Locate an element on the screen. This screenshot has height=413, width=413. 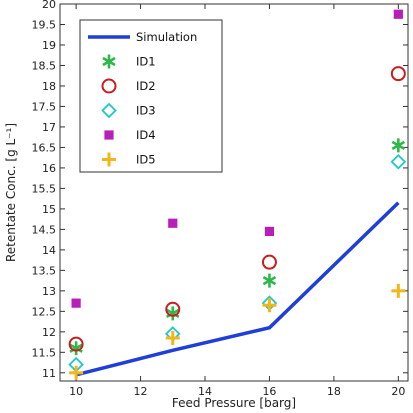
legend-label-id4: ID4 is located at coordinates (146, 135).